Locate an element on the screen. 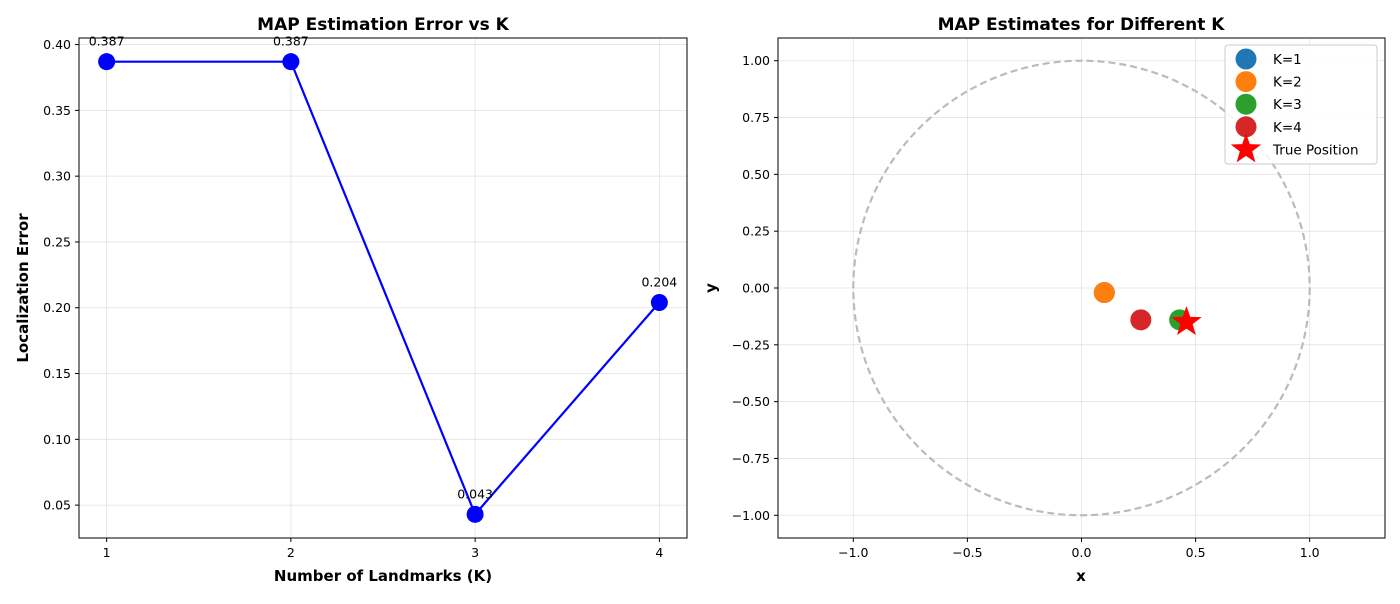  x-tick-label: 3 is located at coordinates (475, 552).